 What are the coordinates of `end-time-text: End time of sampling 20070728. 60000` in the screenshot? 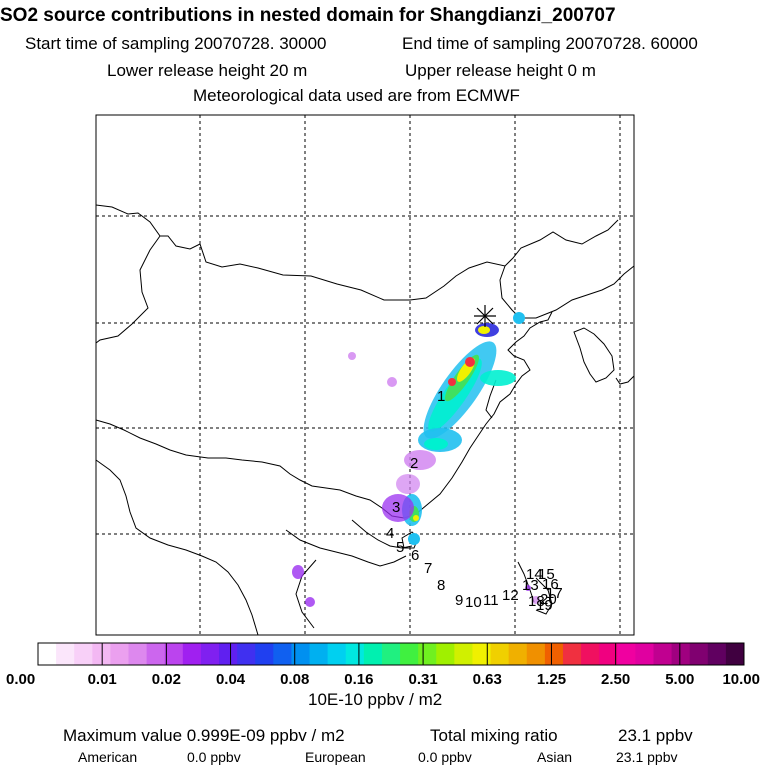 It's located at (550, 43).